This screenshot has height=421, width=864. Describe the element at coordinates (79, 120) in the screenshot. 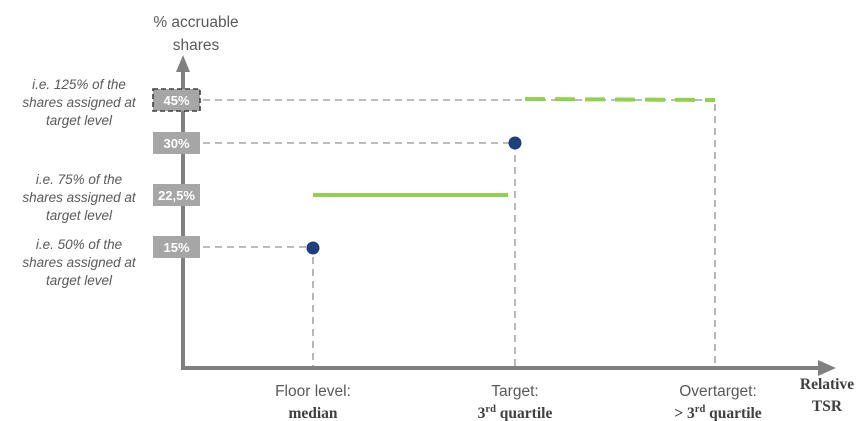

I see `note-45-line3: target level` at that location.